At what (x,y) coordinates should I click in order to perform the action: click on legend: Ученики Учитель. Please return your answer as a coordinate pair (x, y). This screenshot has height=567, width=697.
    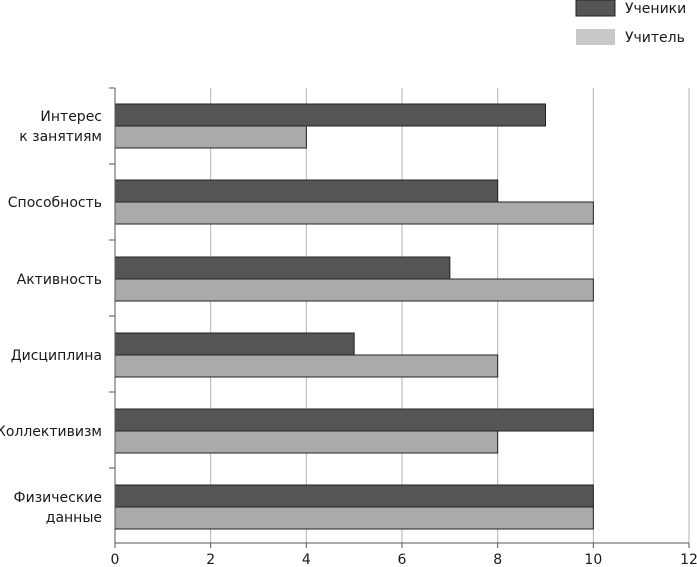
    Looking at the image, I should click on (630, 23).